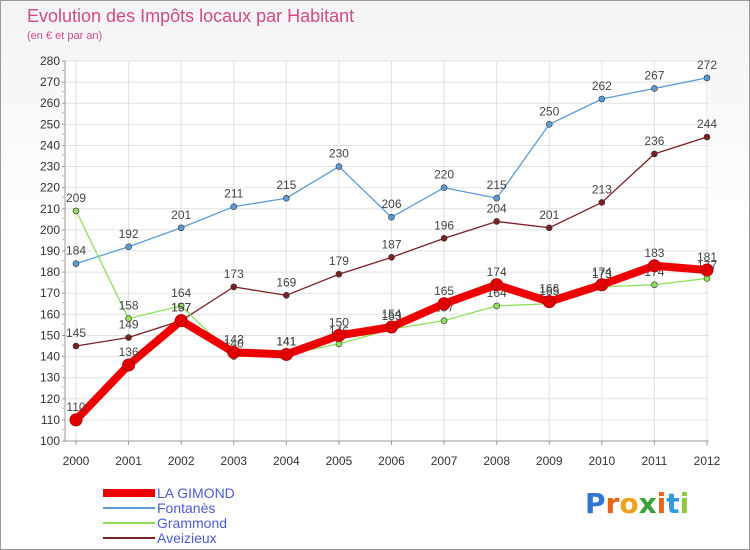 The image size is (750, 550). Describe the element at coordinates (684, 503) in the screenshot. I see `logo-letter: i` at that location.